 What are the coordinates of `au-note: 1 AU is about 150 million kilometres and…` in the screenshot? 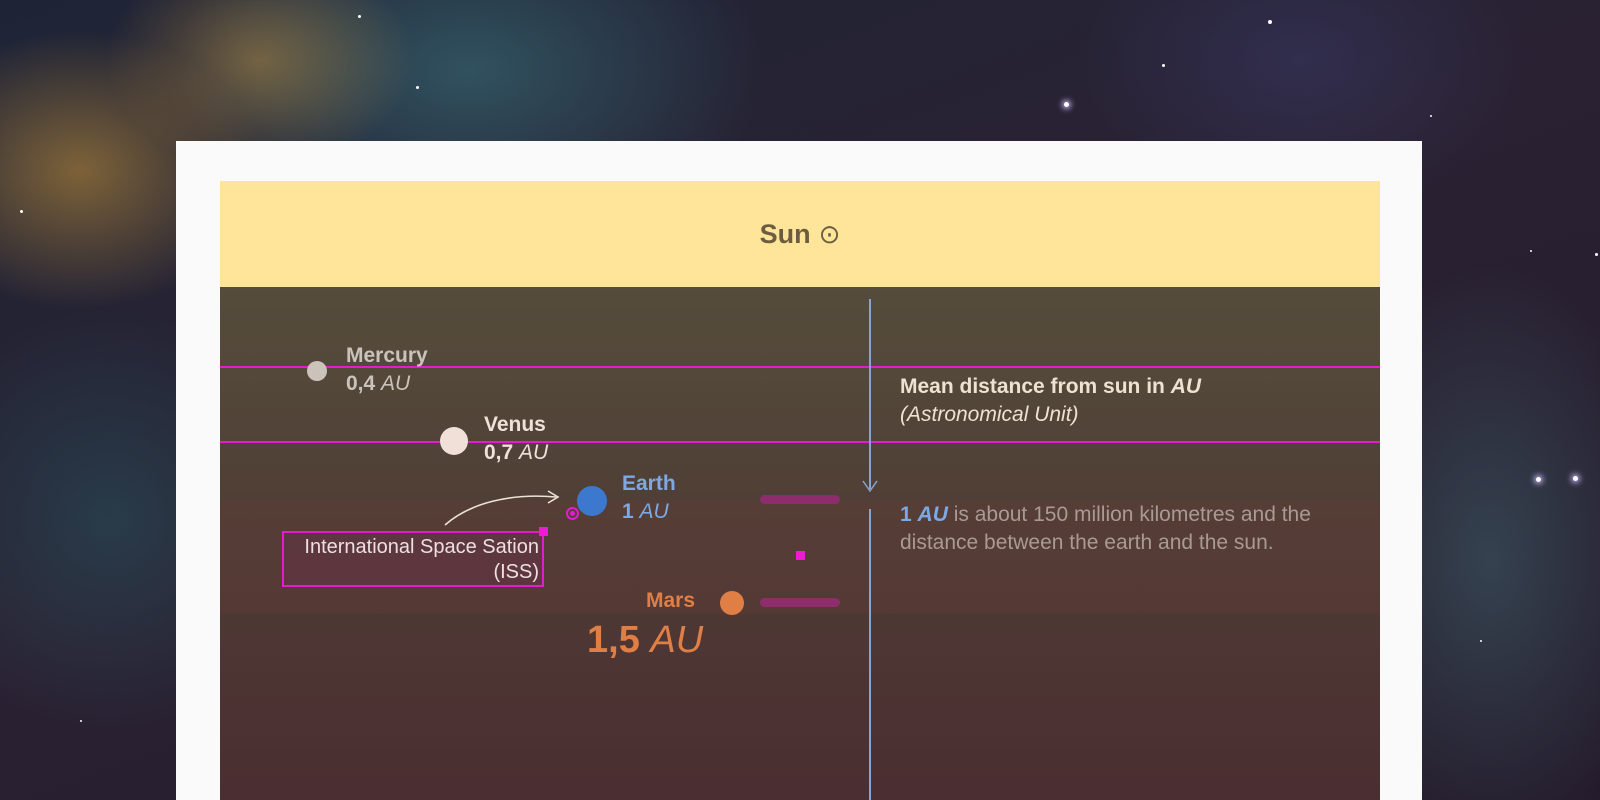 It's located at (1110, 529).